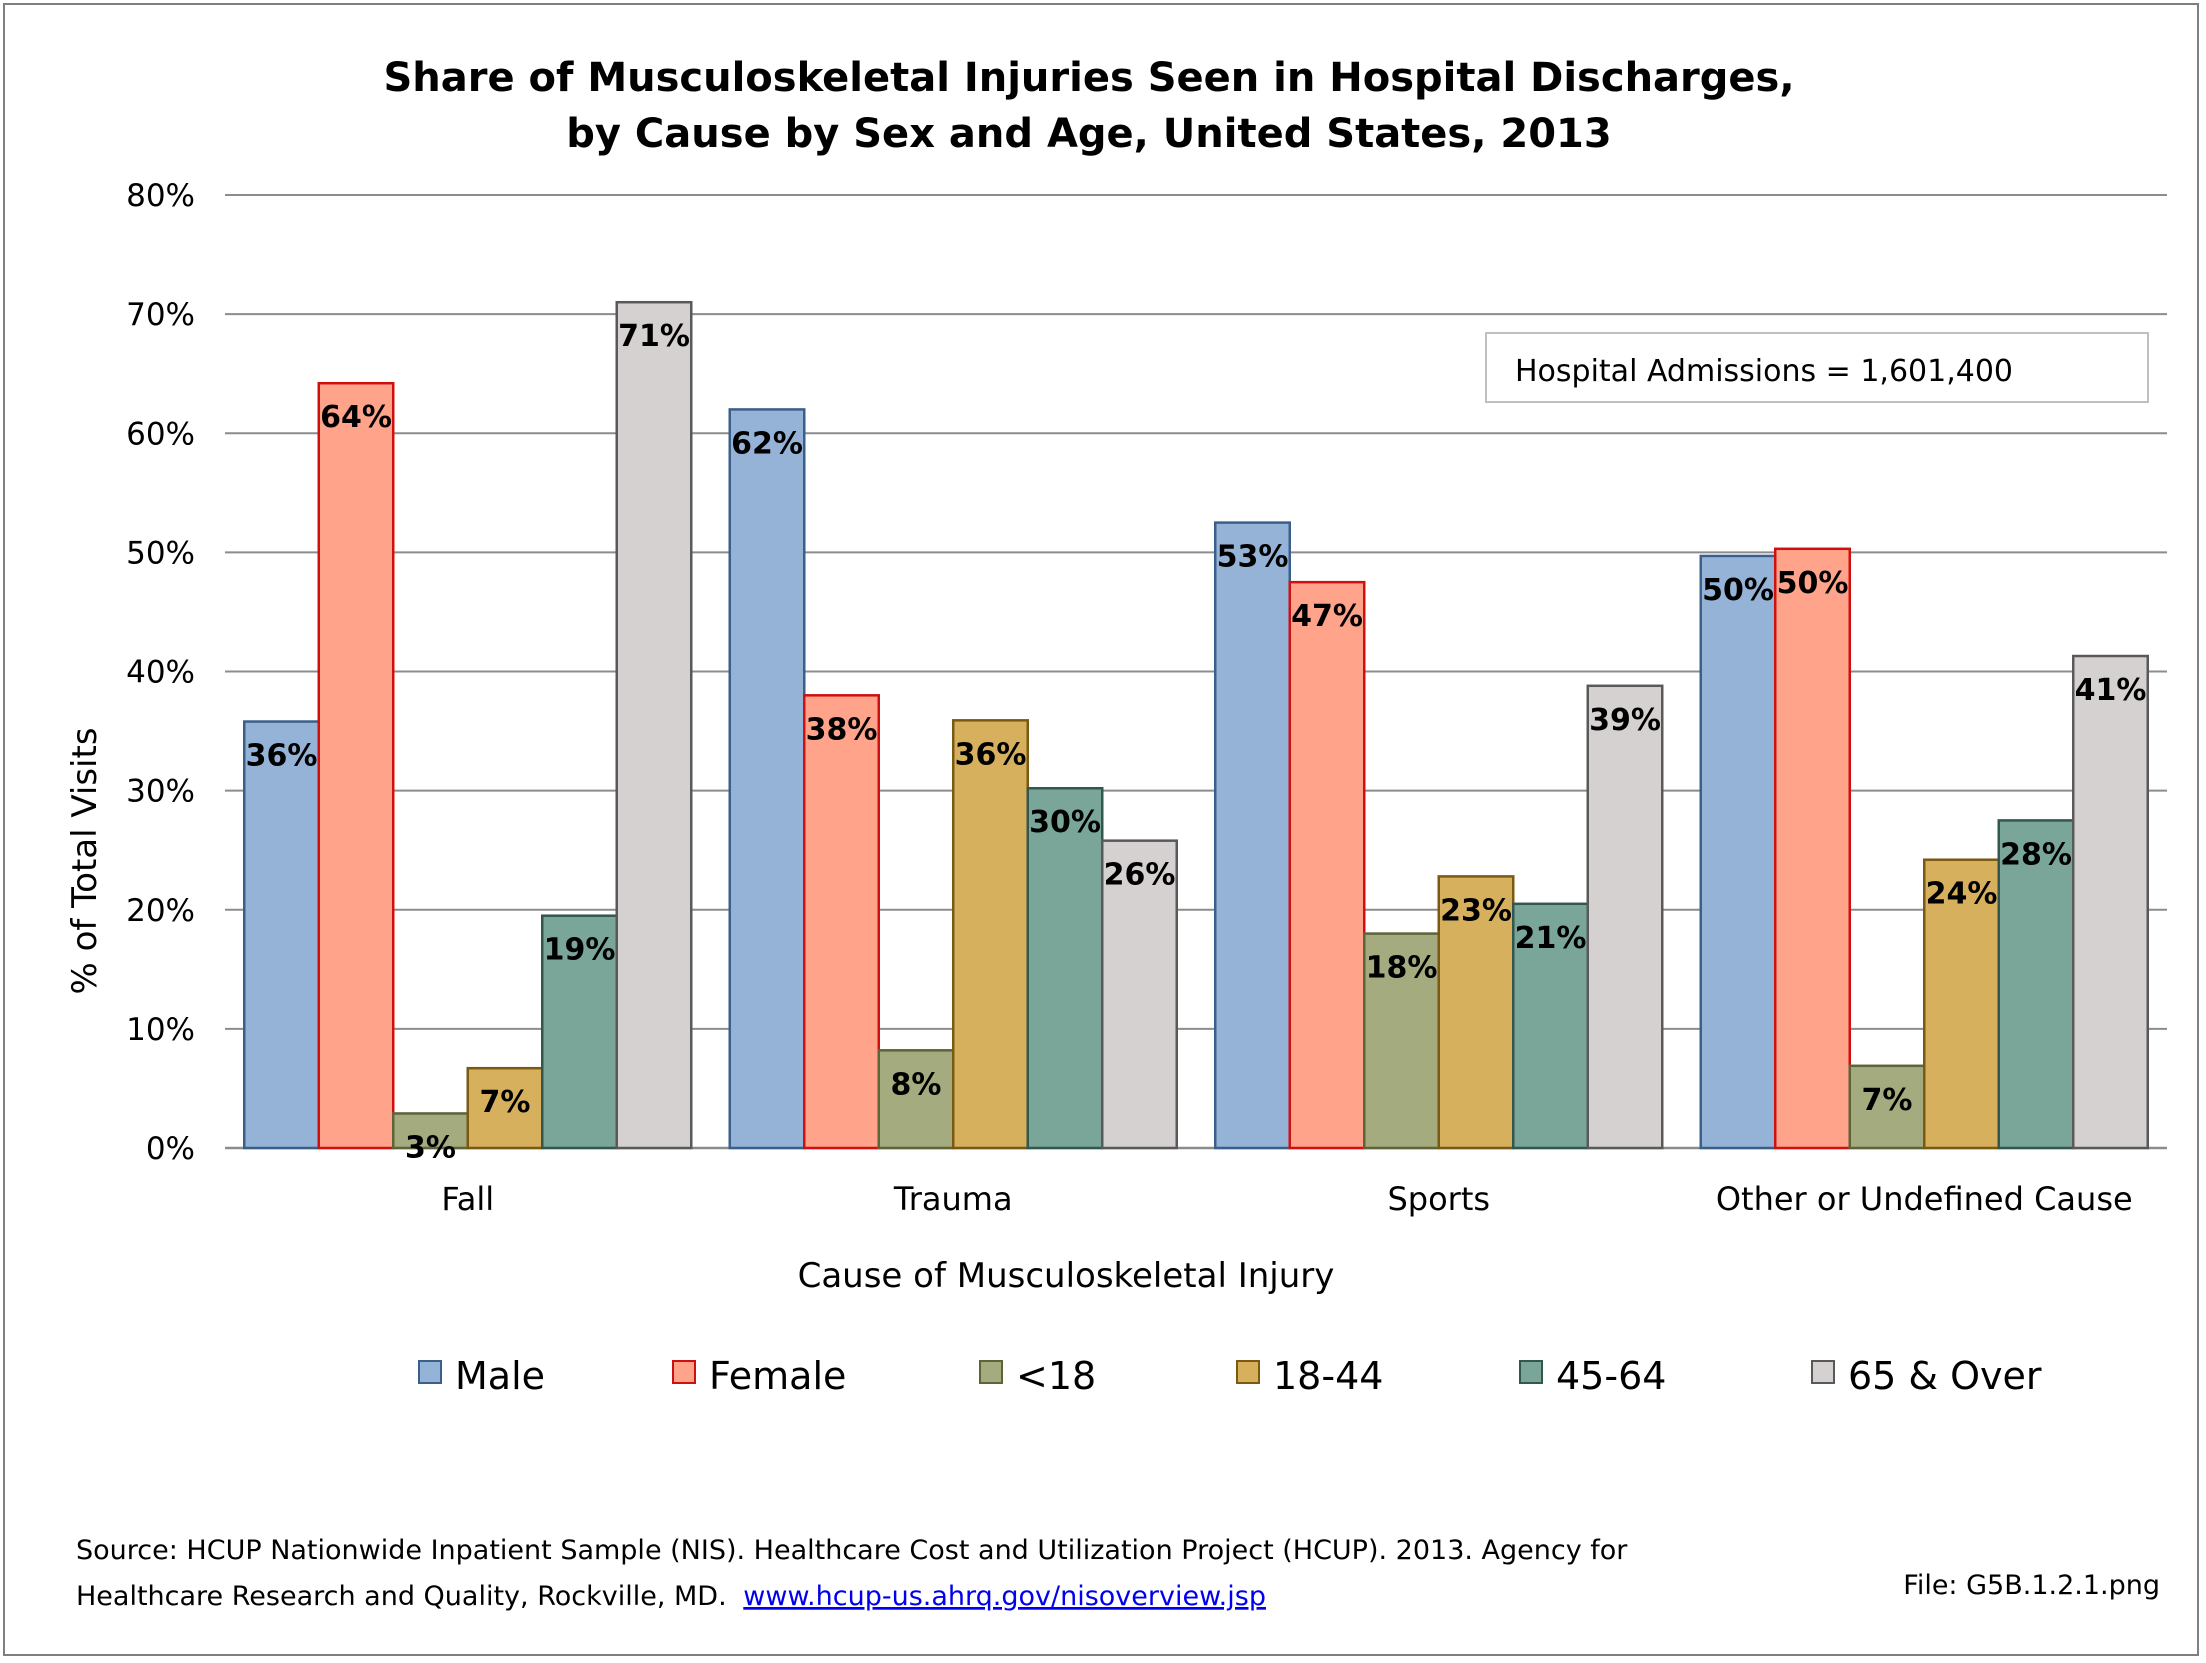 This screenshot has height=1663, width=2206. What do you see at coordinates (500, 1376) in the screenshot?
I see `legend-label: Male` at bounding box center [500, 1376].